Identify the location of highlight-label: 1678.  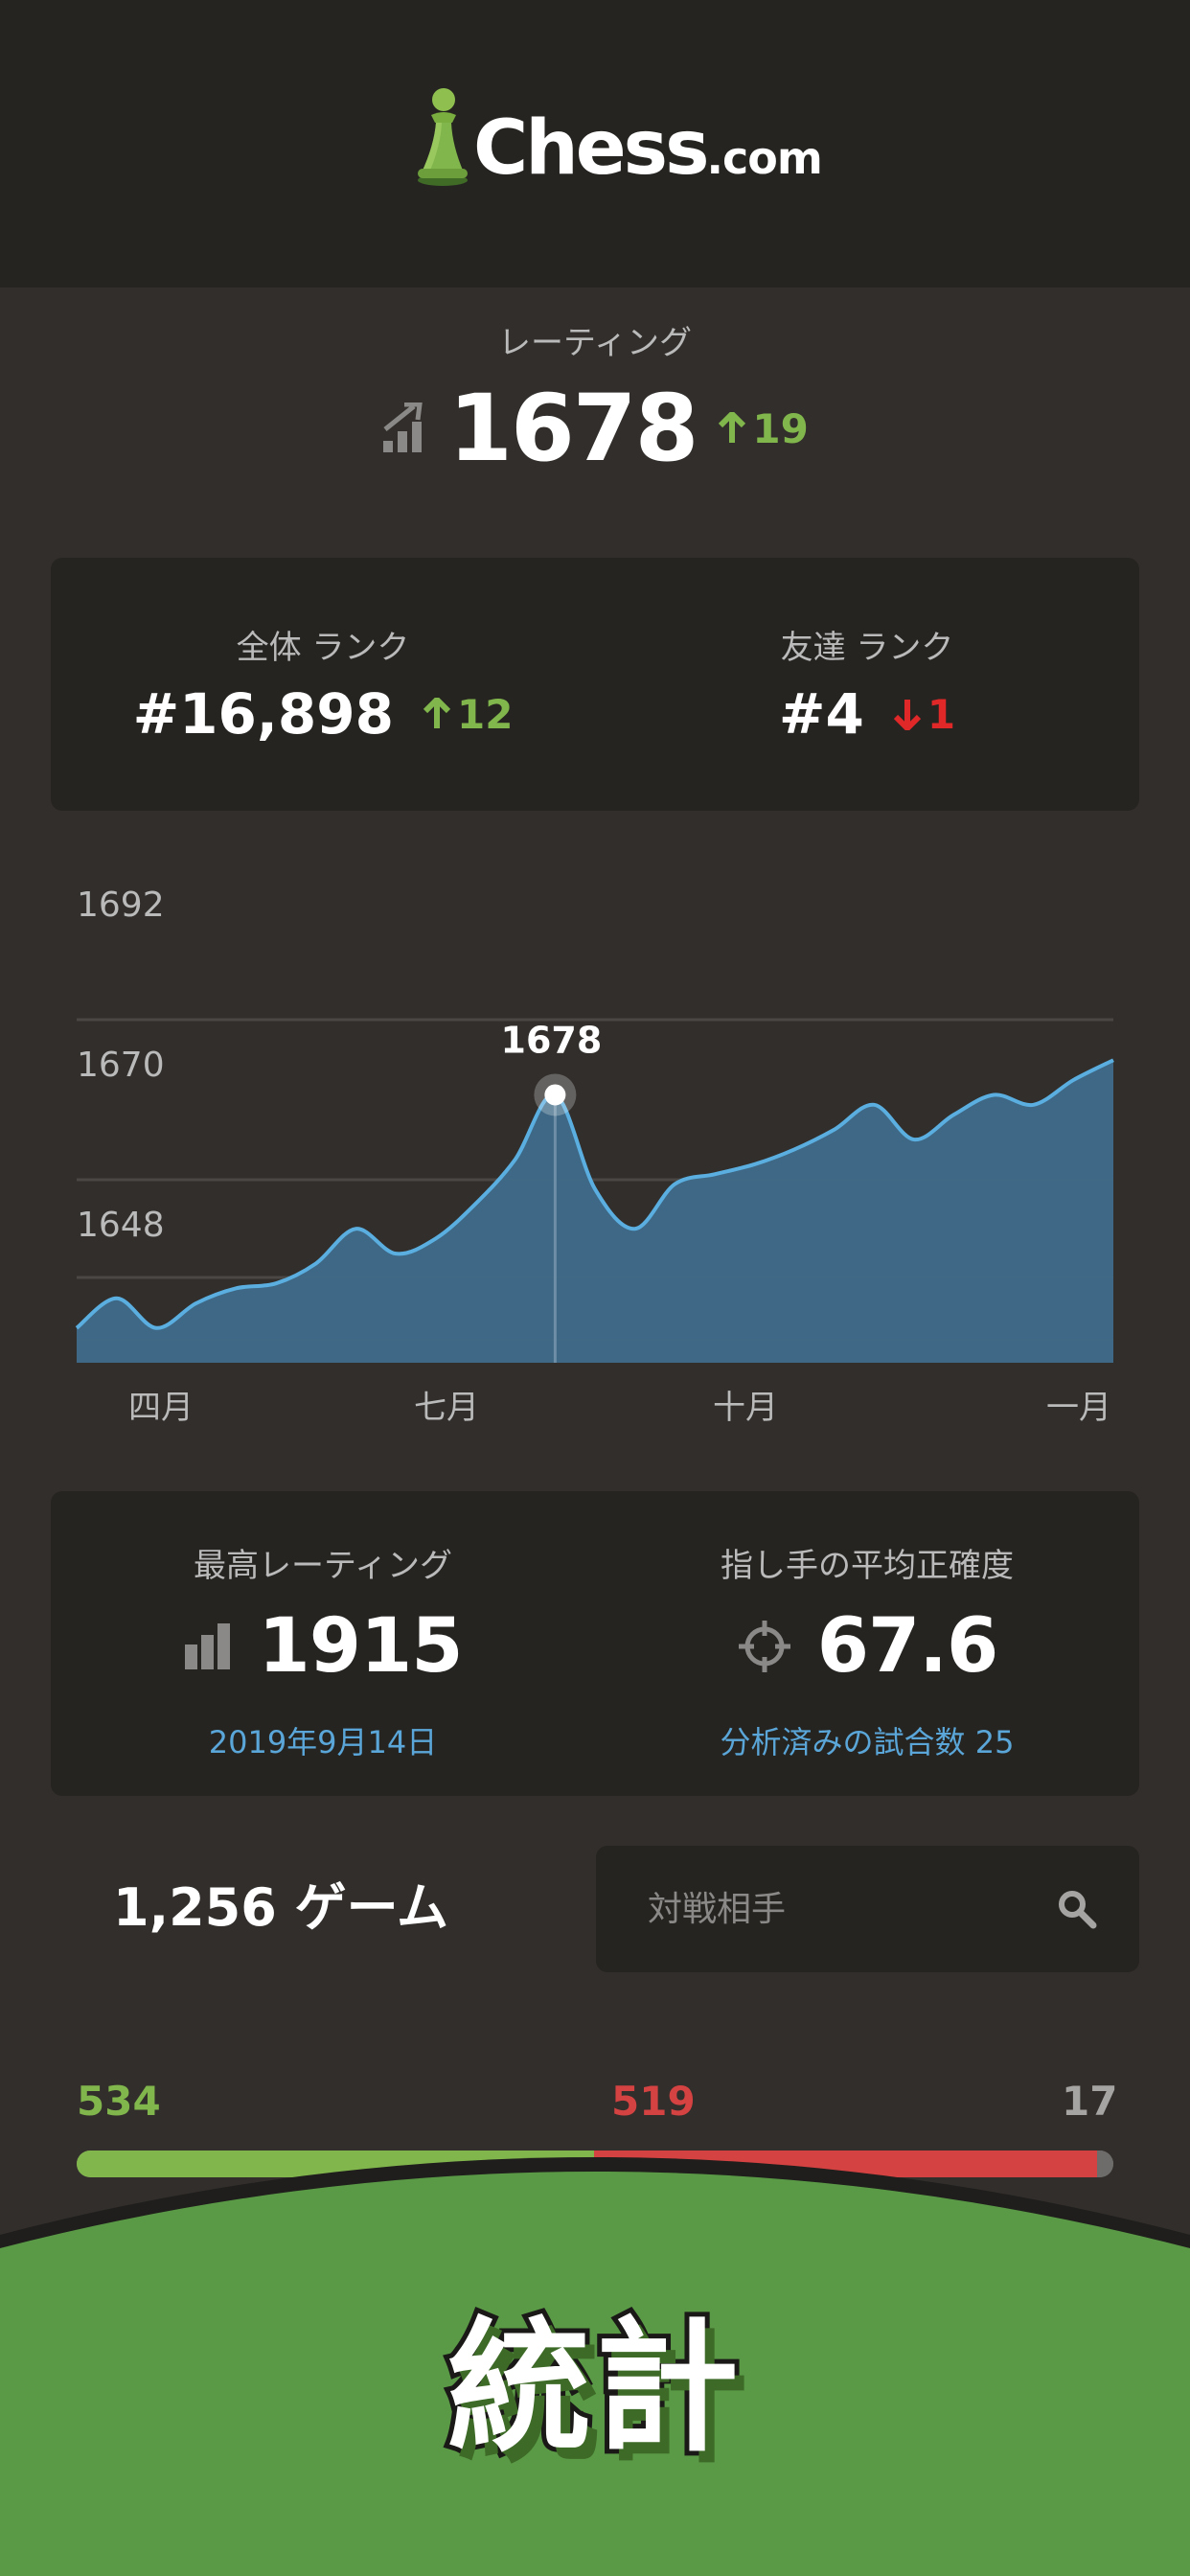
(552, 1040).